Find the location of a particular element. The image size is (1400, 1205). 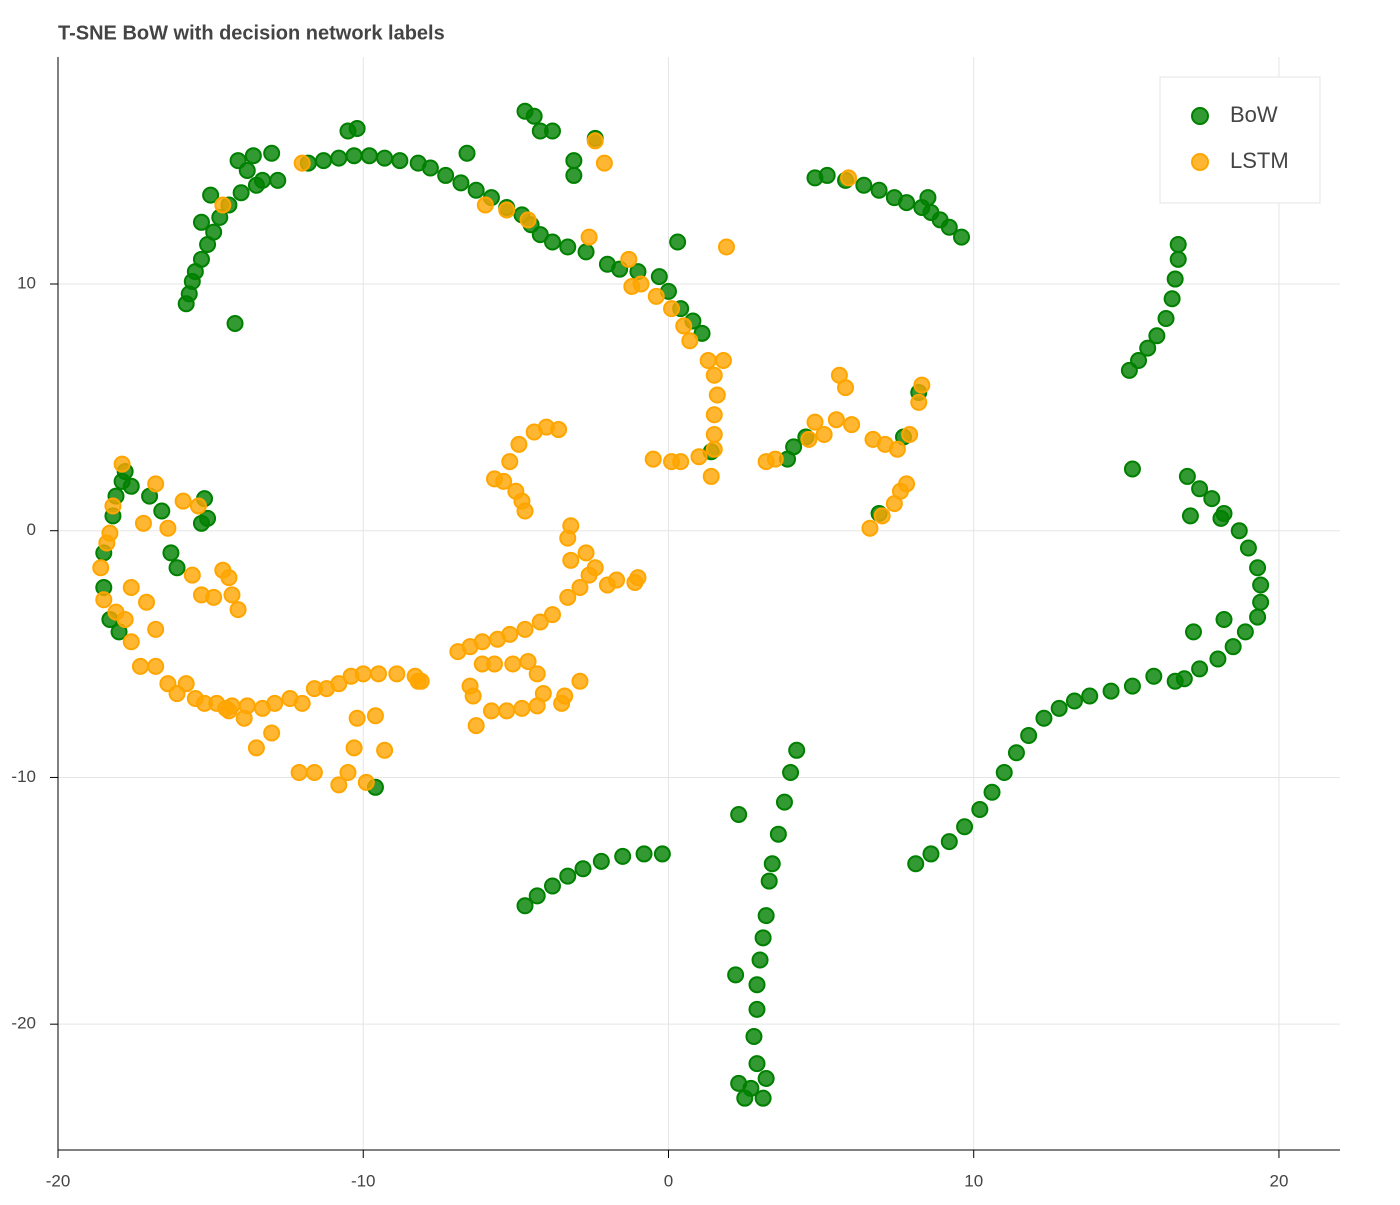

y-tick-label: -10 is located at coordinates (23, 776).